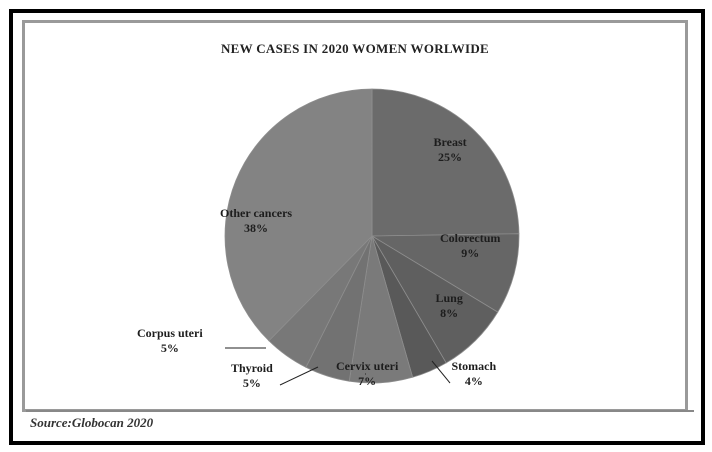 The height and width of the screenshot is (452, 712). I want to click on slice-label-name: Other cancers, so click(256, 213).